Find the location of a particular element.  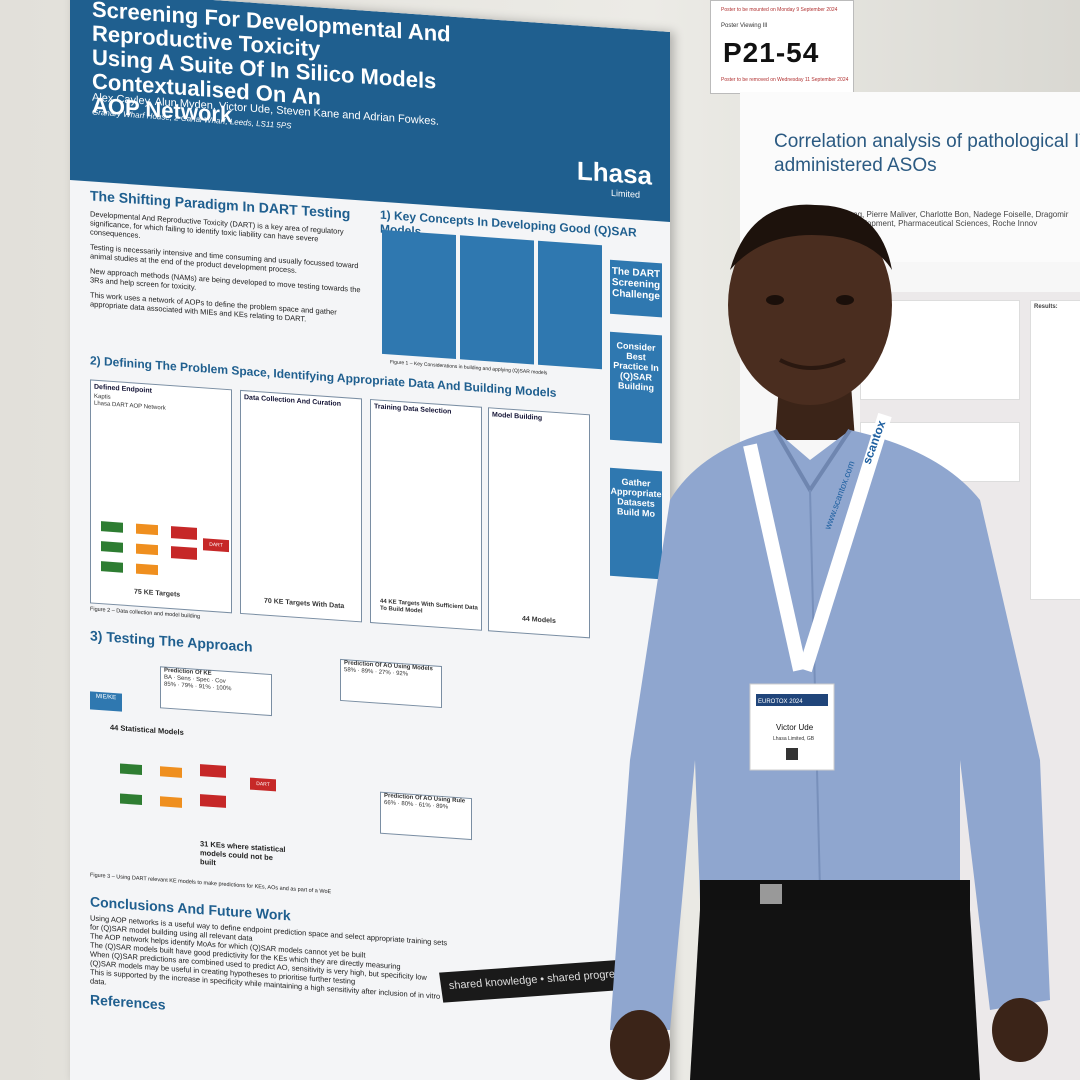

section-title-testing: 3) Testing The Approach is located at coordinates (171, 641).